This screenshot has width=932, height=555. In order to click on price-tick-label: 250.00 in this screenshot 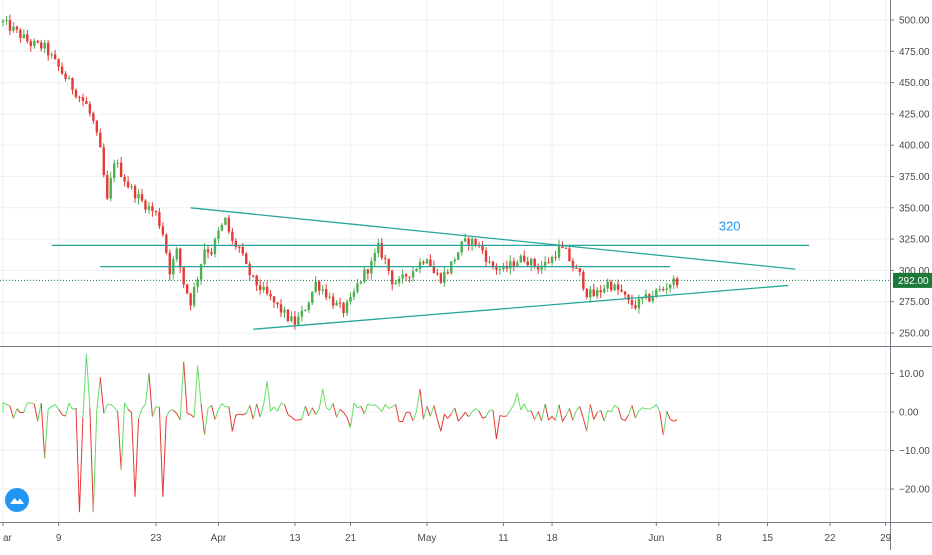, I will do `click(914, 334)`.